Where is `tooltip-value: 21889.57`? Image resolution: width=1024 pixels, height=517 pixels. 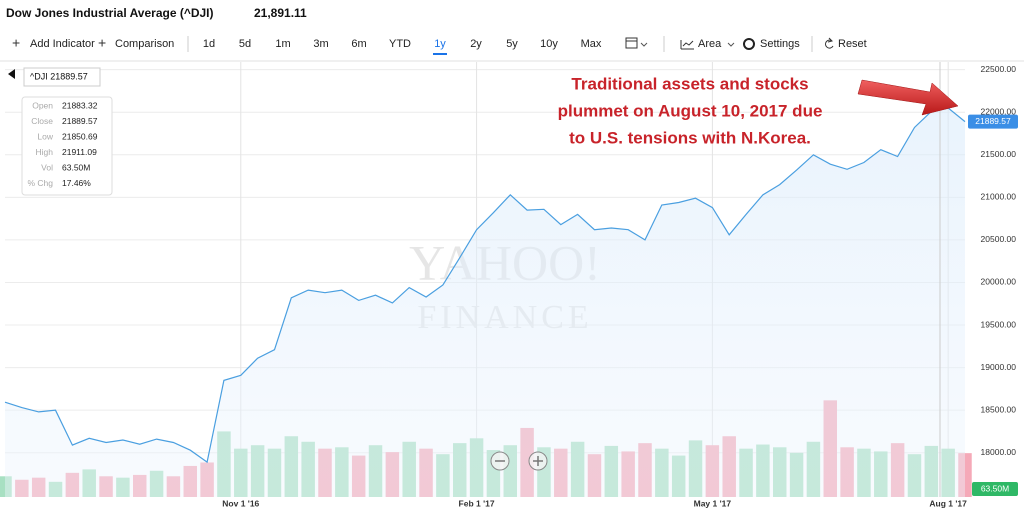
tooltip-value: 21889.57 is located at coordinates (80, 121).